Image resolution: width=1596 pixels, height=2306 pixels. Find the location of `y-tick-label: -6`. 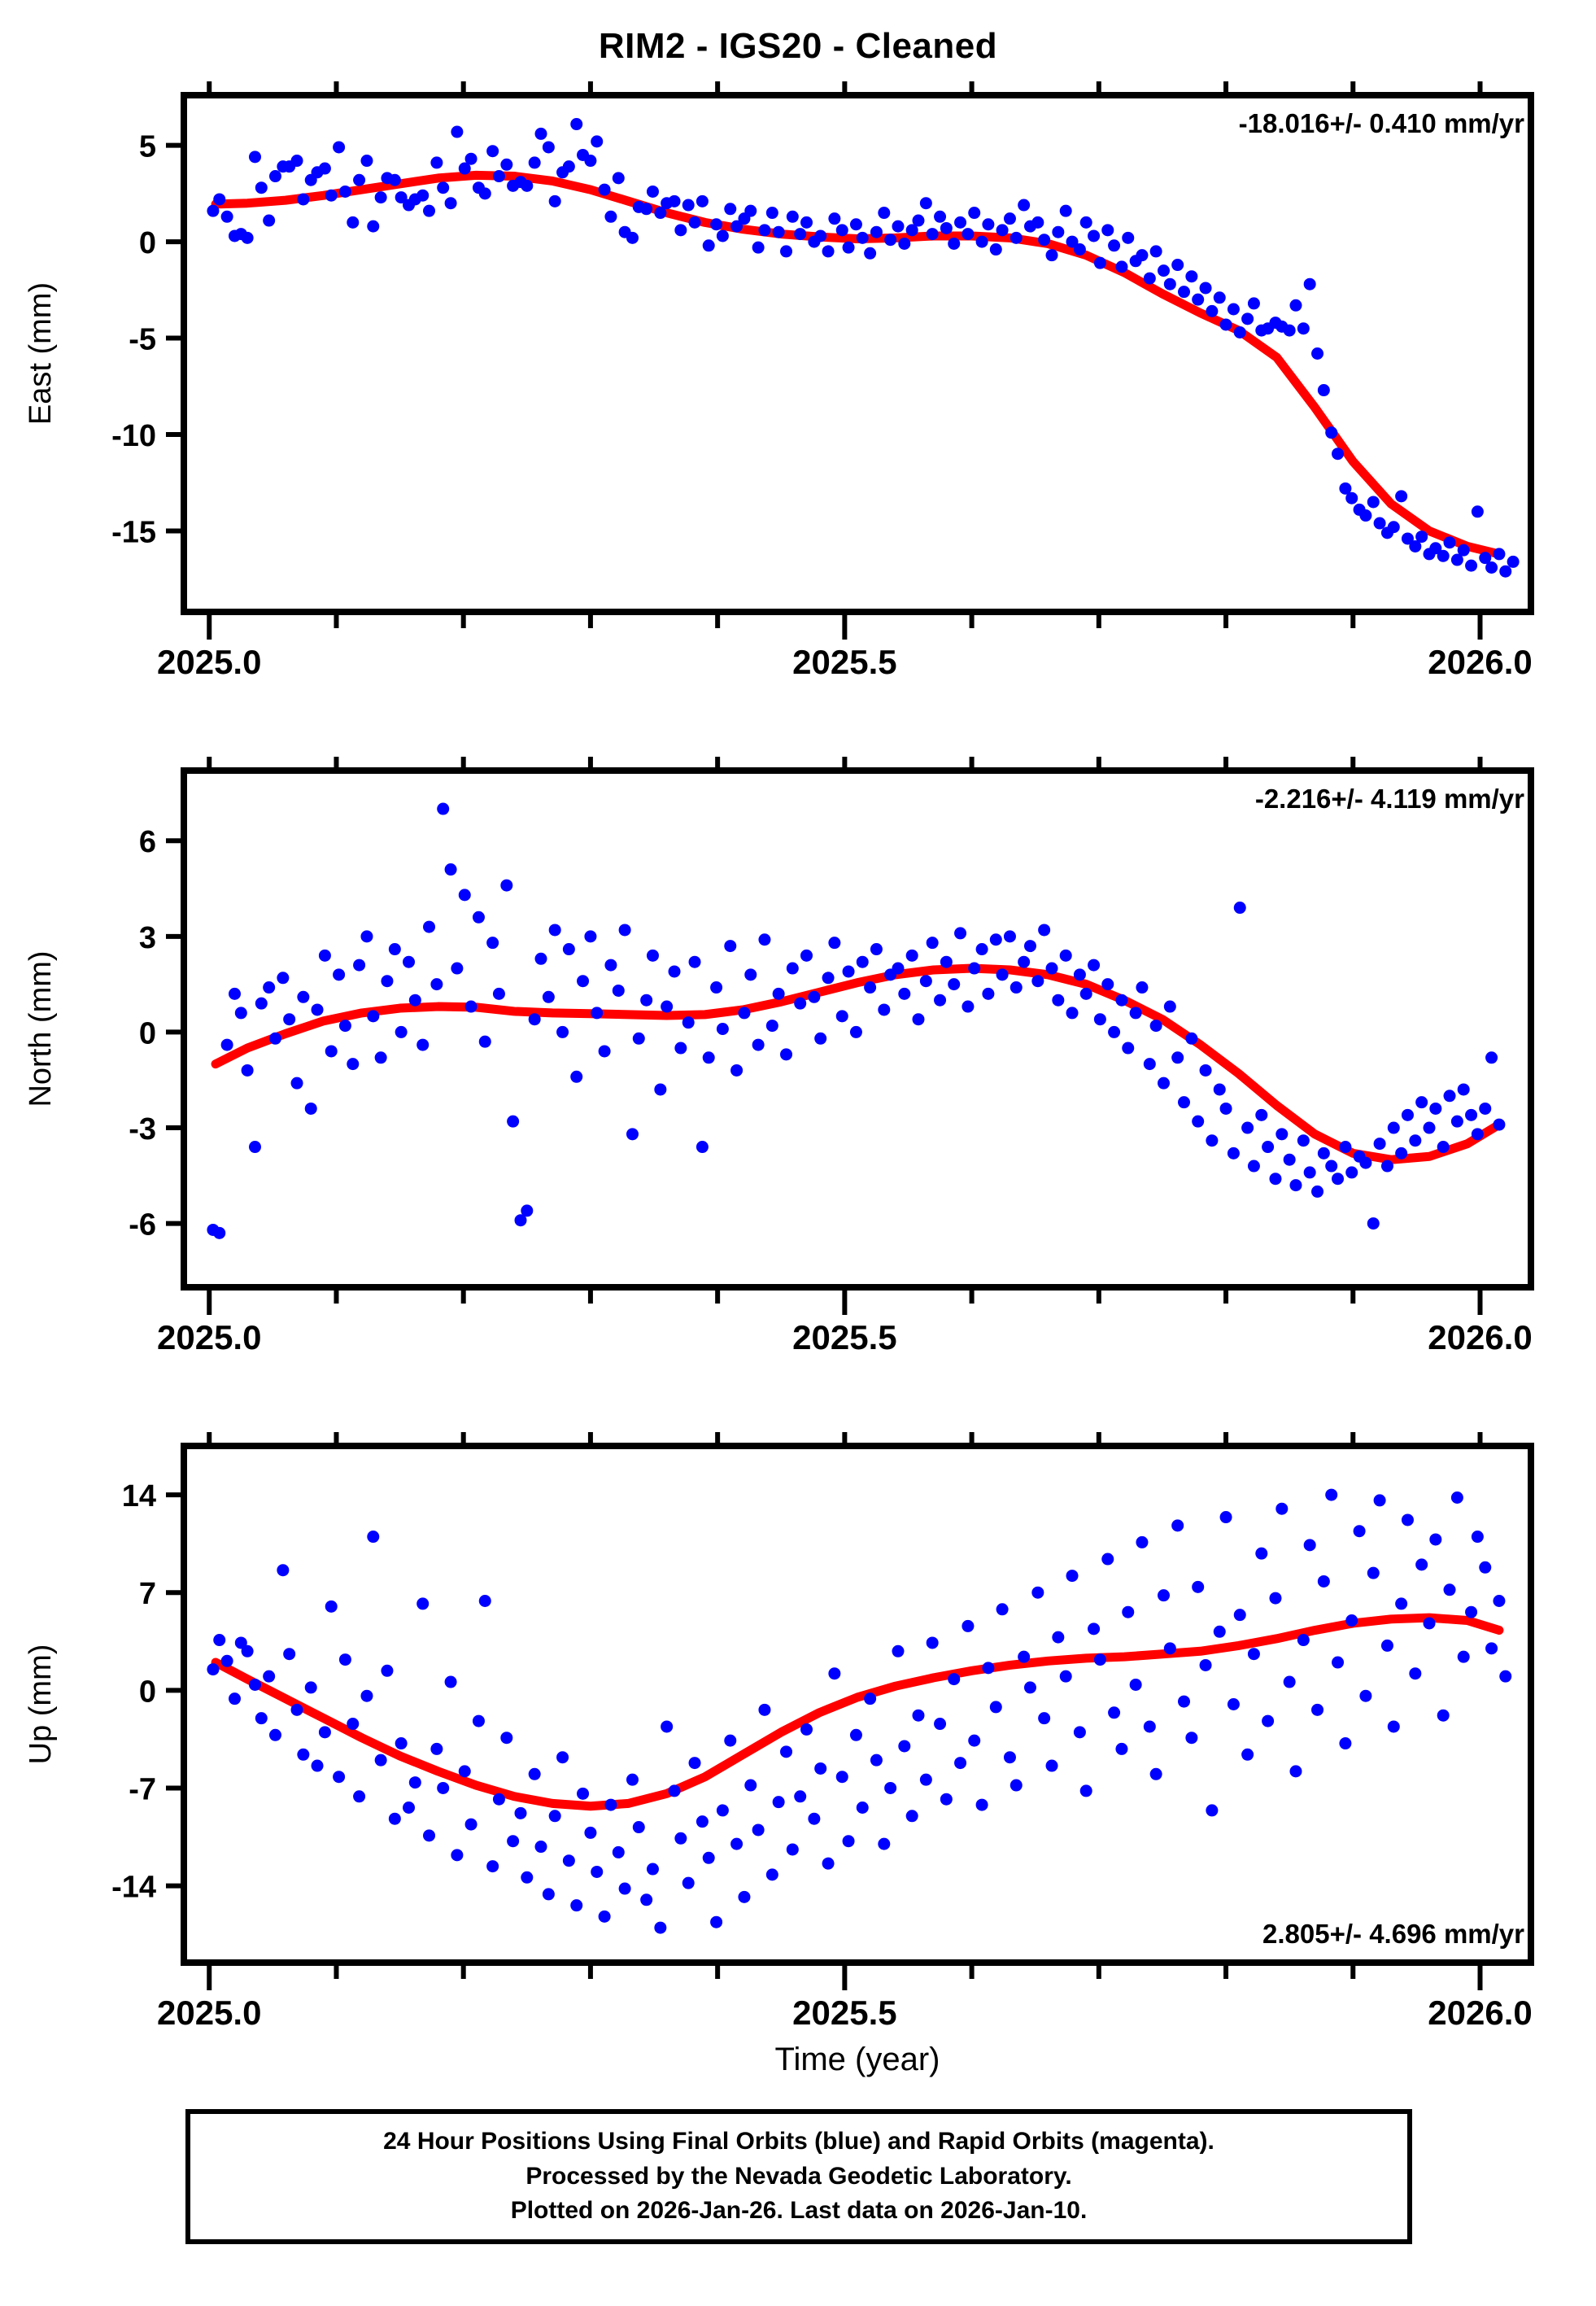

y-tick-label: -6 is located at coordinates (142, 1225).